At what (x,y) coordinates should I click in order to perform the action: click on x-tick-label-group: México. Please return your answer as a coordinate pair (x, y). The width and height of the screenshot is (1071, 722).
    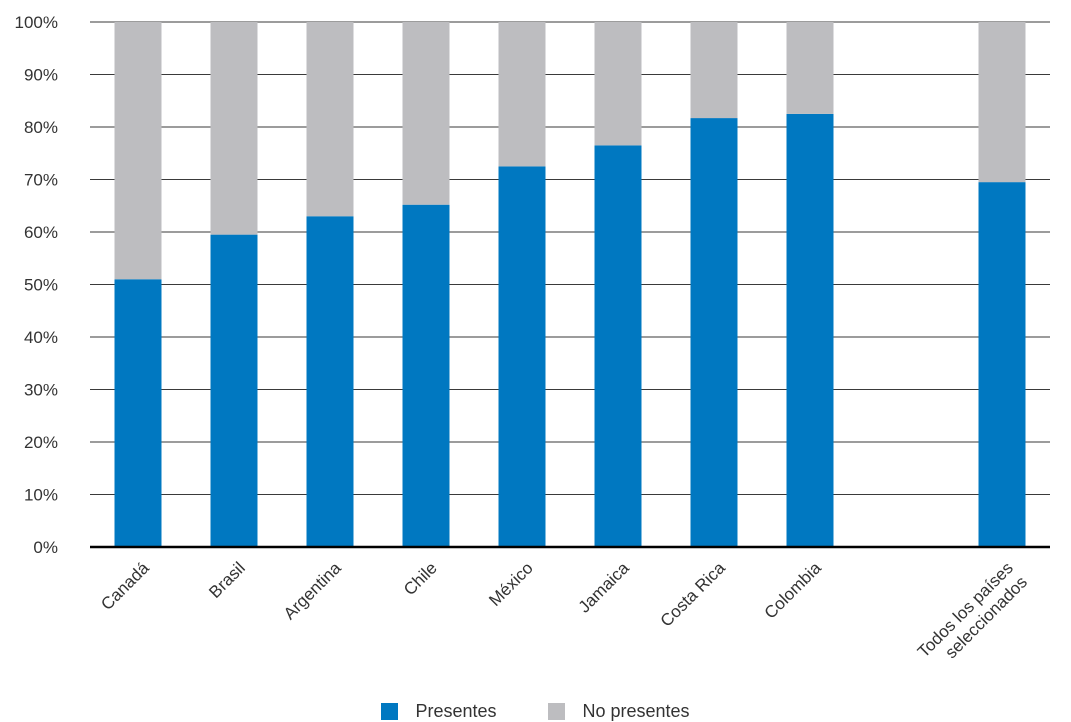
    Looking at the image, I should click on (511, 584).